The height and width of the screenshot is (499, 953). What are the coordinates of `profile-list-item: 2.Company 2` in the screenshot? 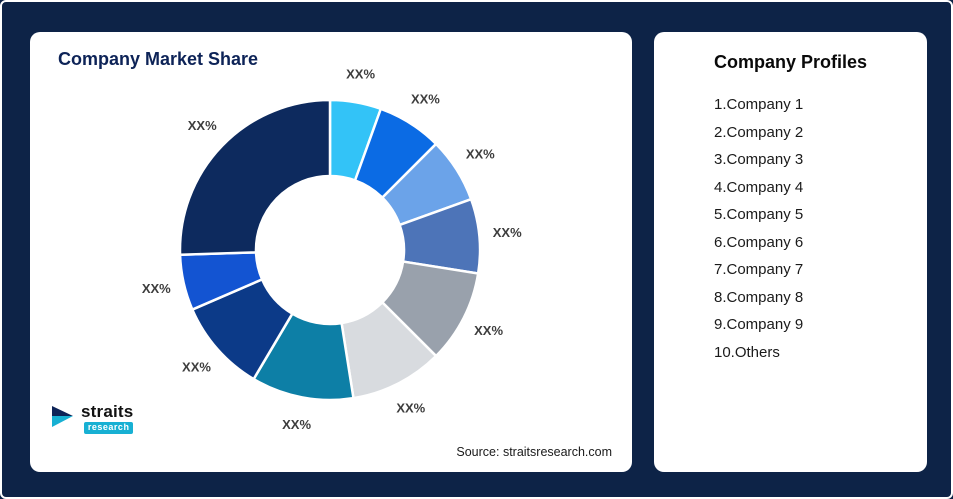 It's located at (759, 132).